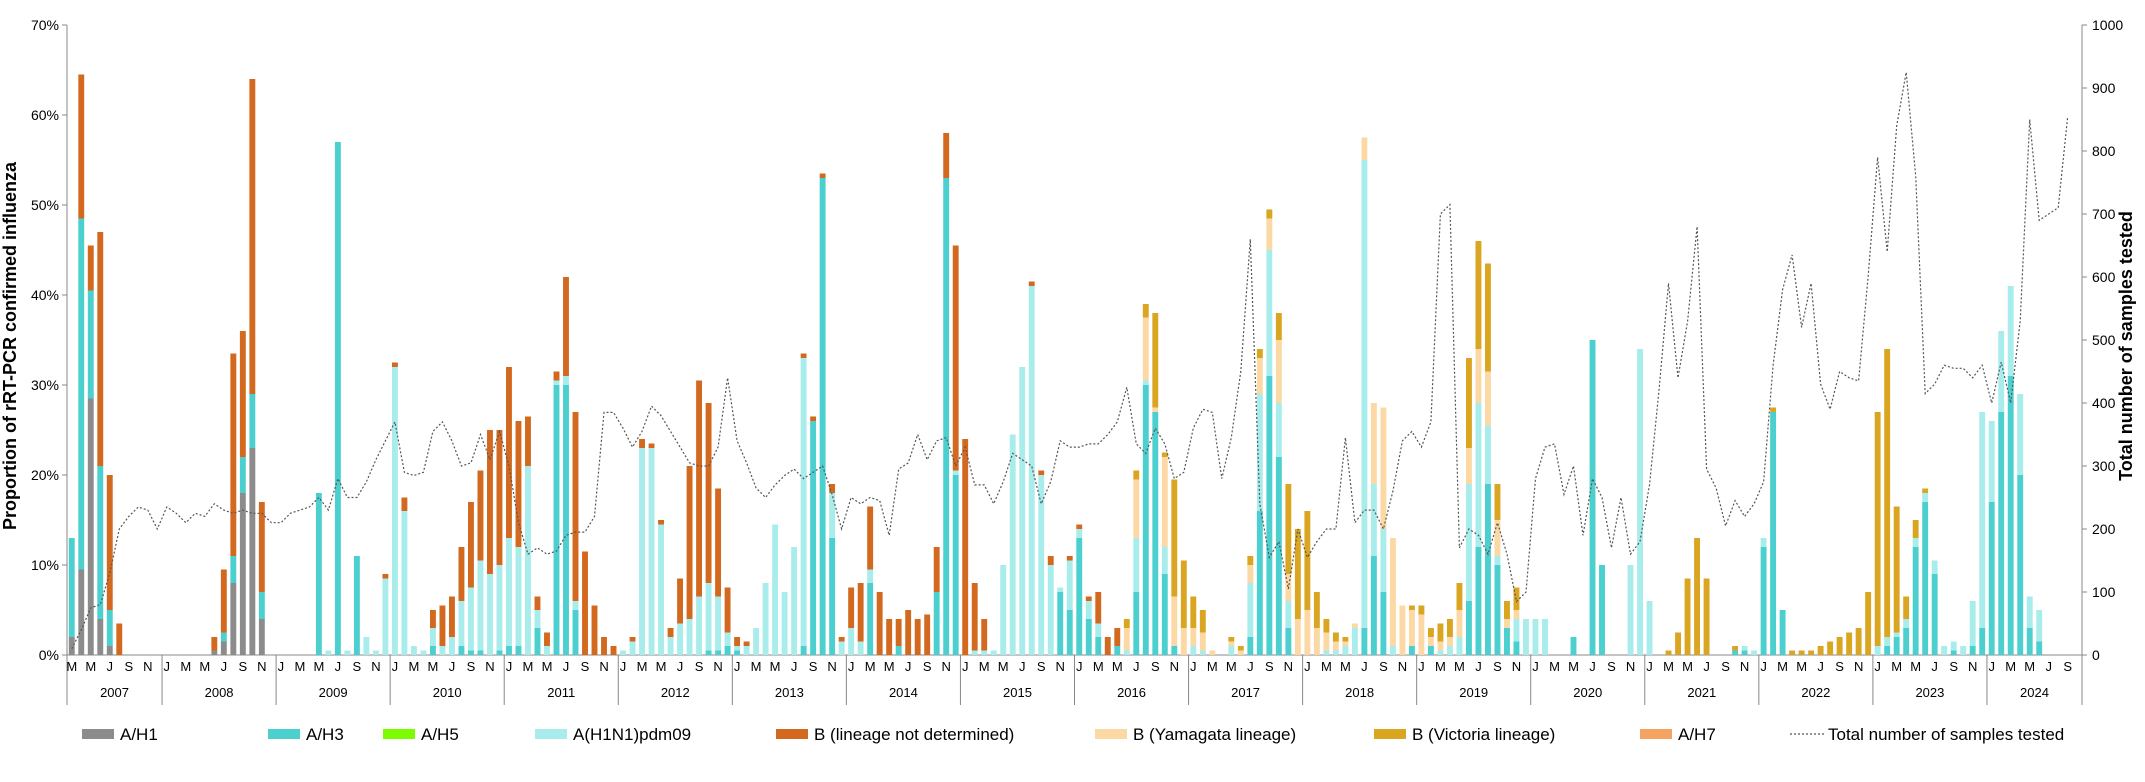  What do you see at coordinates (2034, 692) in the screenshot?
I see `year-label: 2024` at bounding box center [2034, 692].